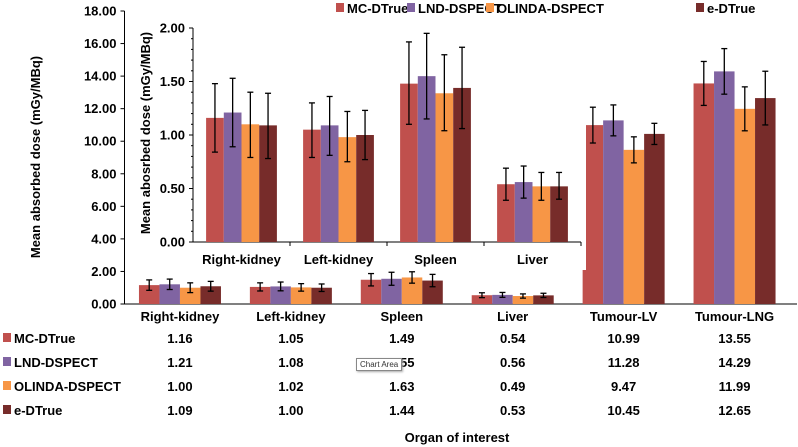 This screenshot has width=798, height=447. Describe the element at coordinates (321, 295) in the screenshot. I see `bar-e-DTrue-Left-kidney` at that location.